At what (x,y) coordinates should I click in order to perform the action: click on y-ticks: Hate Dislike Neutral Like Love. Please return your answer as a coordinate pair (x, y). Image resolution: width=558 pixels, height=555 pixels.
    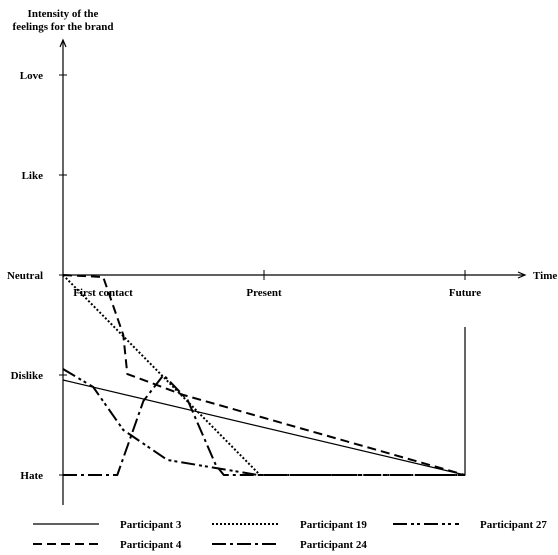
    Looking at the image, I should click on (37, 276).